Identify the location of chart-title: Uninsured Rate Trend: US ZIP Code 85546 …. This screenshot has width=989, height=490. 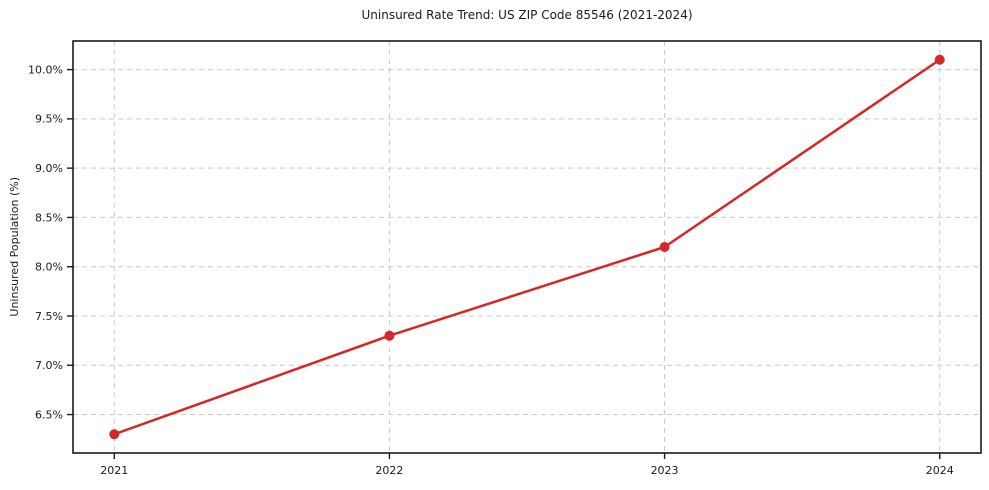
(527, 15).